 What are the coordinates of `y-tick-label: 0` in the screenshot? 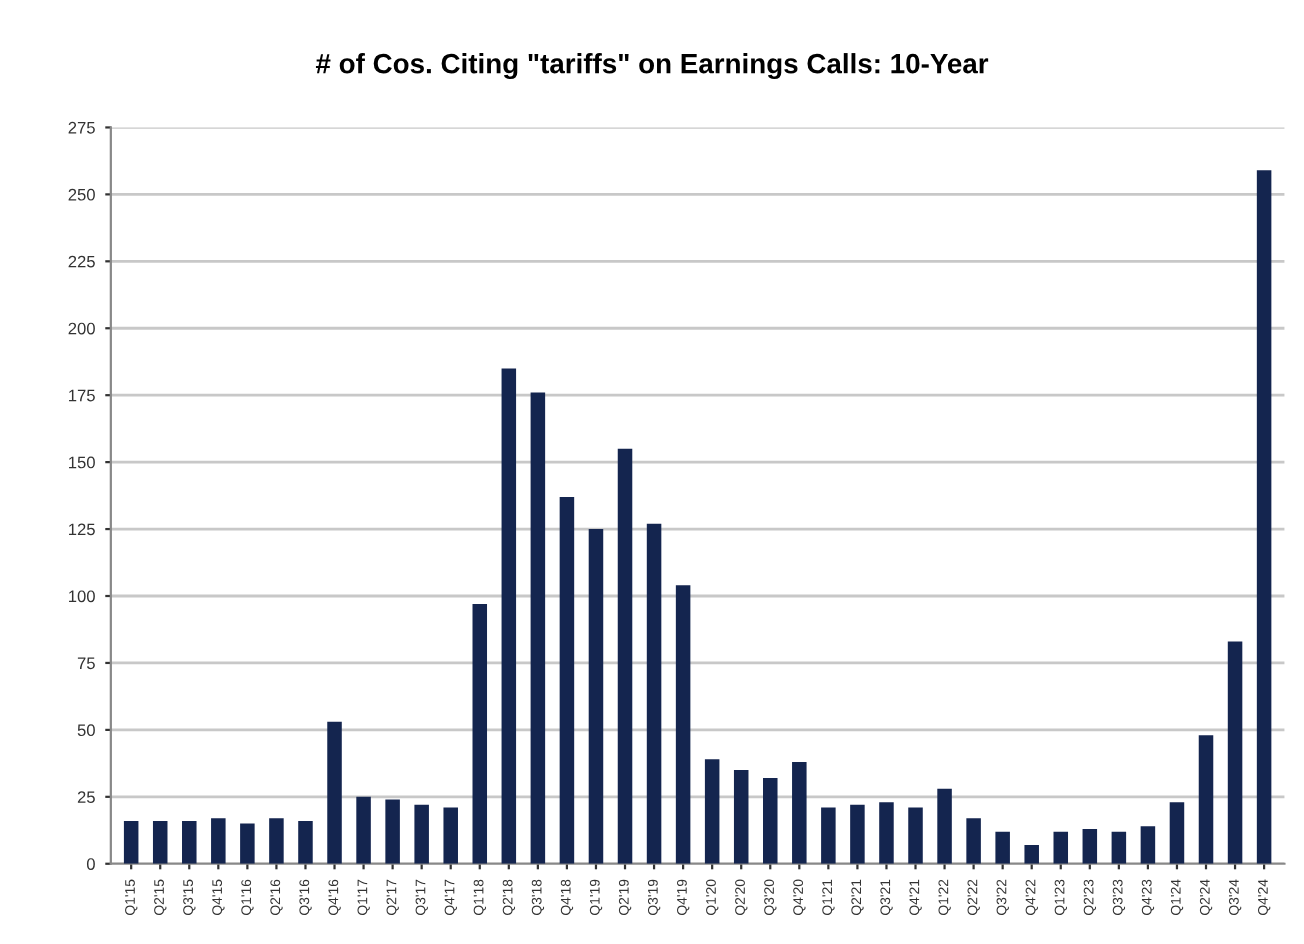 It's located at (90, 864).